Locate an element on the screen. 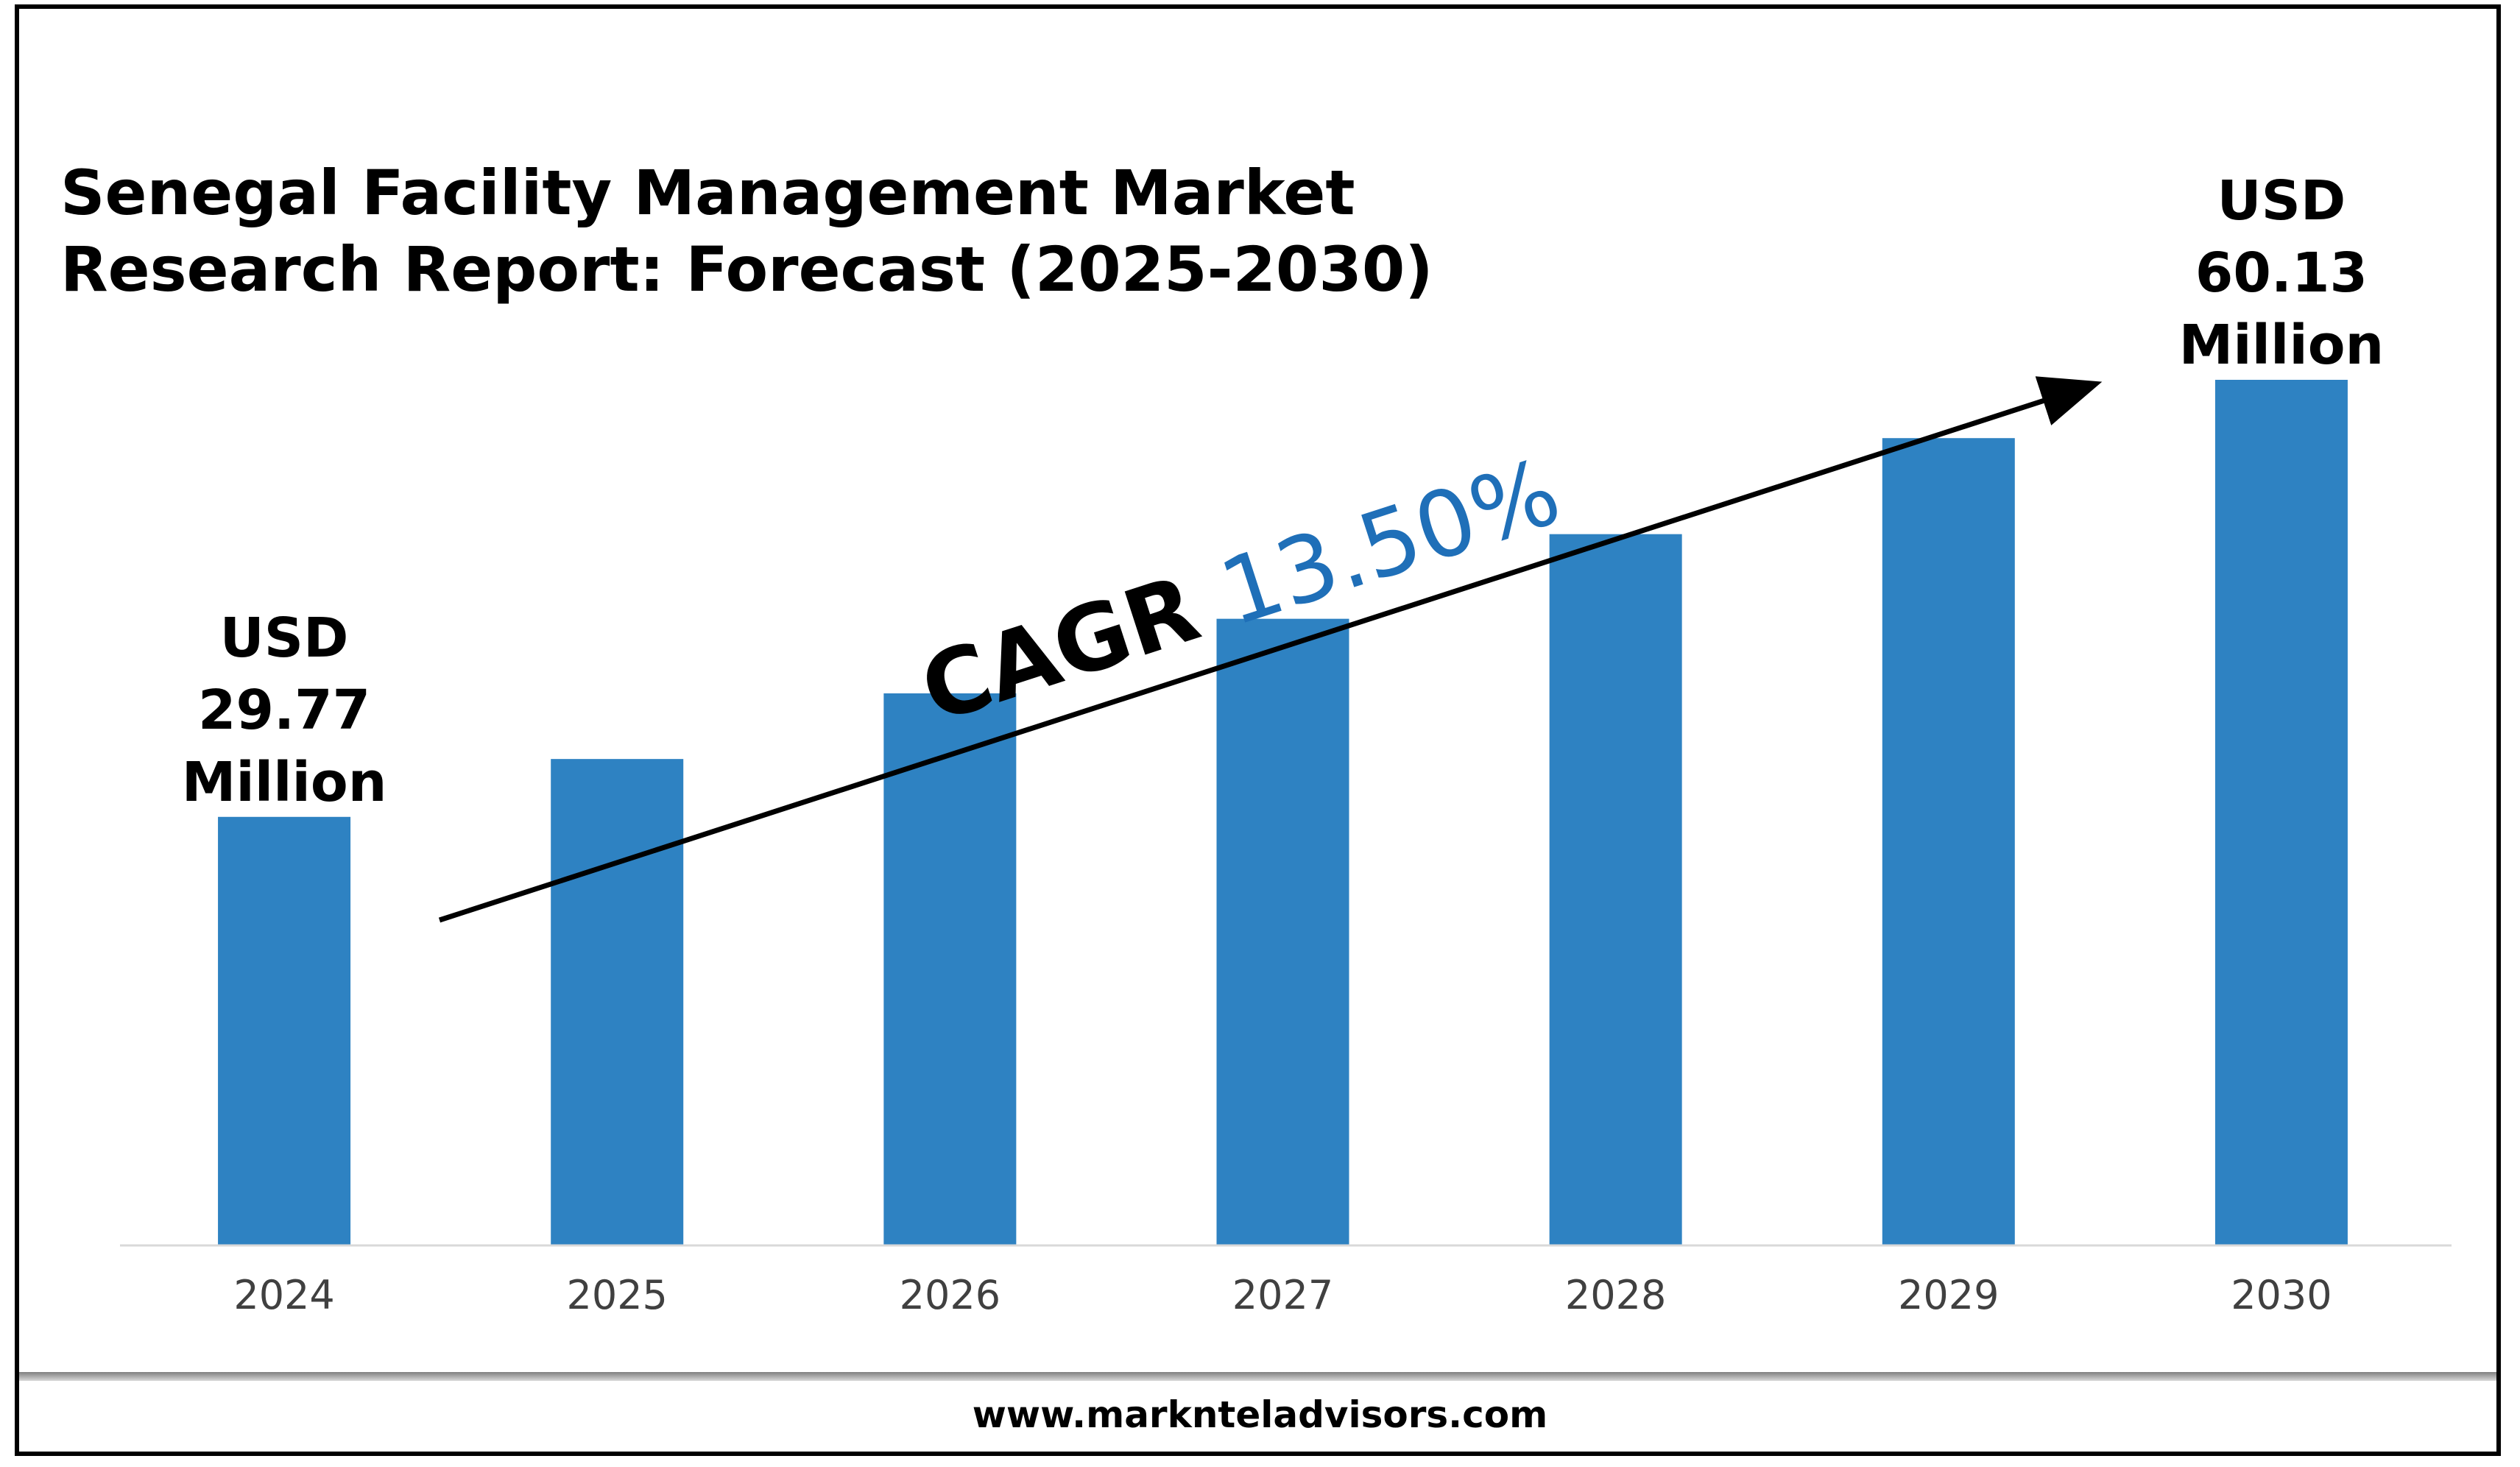 This screenshot has width=2520, height=1467. bar-2025 is located at coordinates (617, 1002).